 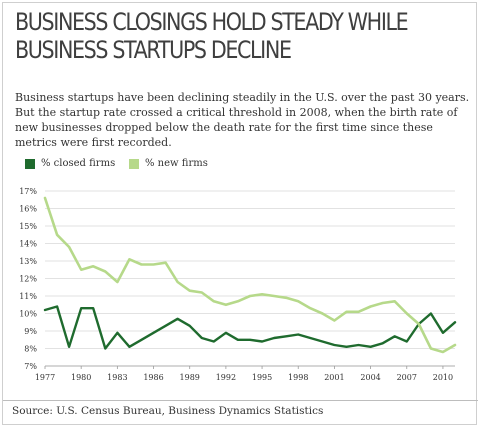 What do you see at coordinates (153, 377) in the screenshot?
I see `x-tick-label-1986: 1986` at bounding box center [153, 377].